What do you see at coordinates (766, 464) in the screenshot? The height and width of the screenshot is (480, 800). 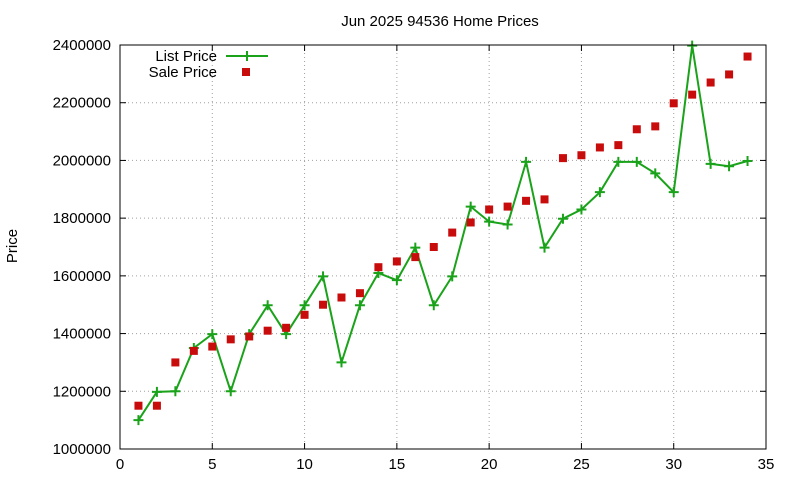 I see `x-tick-label: 35` at bounding box center [766, 464].